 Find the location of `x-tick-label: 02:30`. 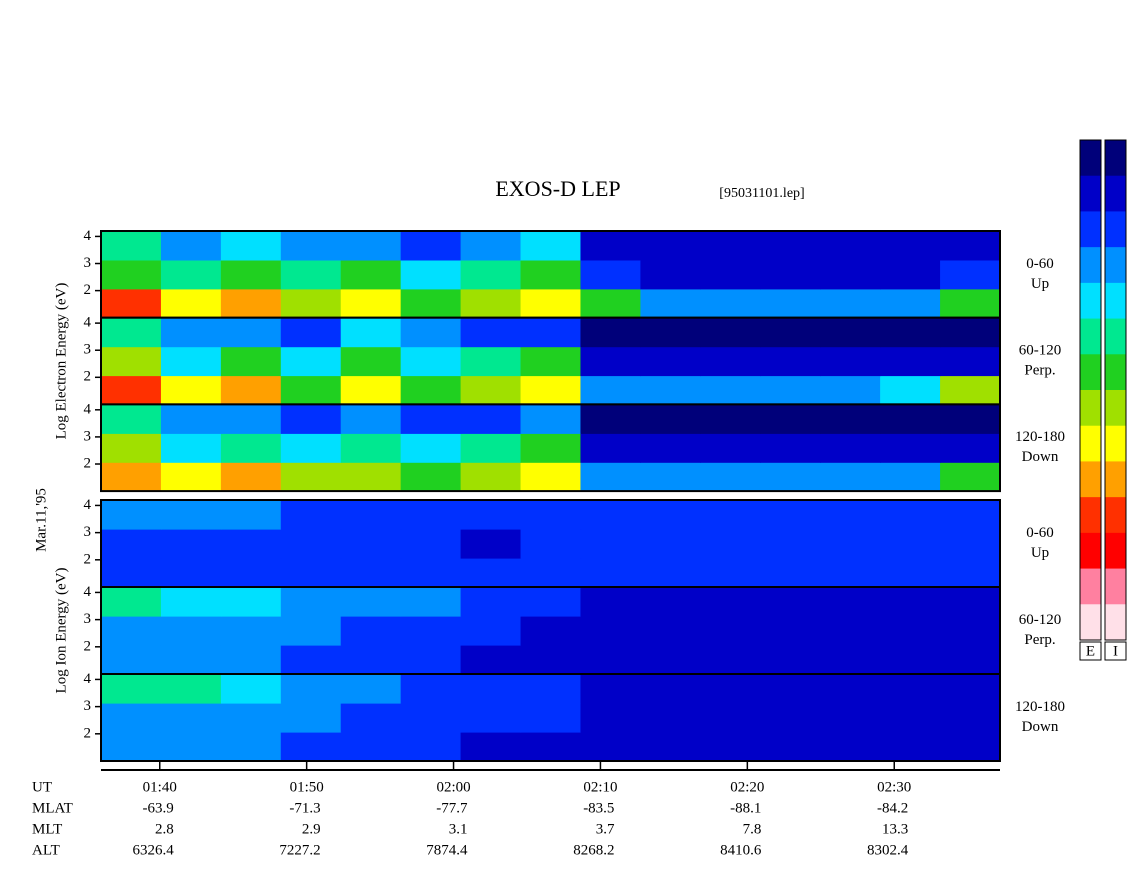

x-tick-label: 02:30 is located at coordinates (894, 787).